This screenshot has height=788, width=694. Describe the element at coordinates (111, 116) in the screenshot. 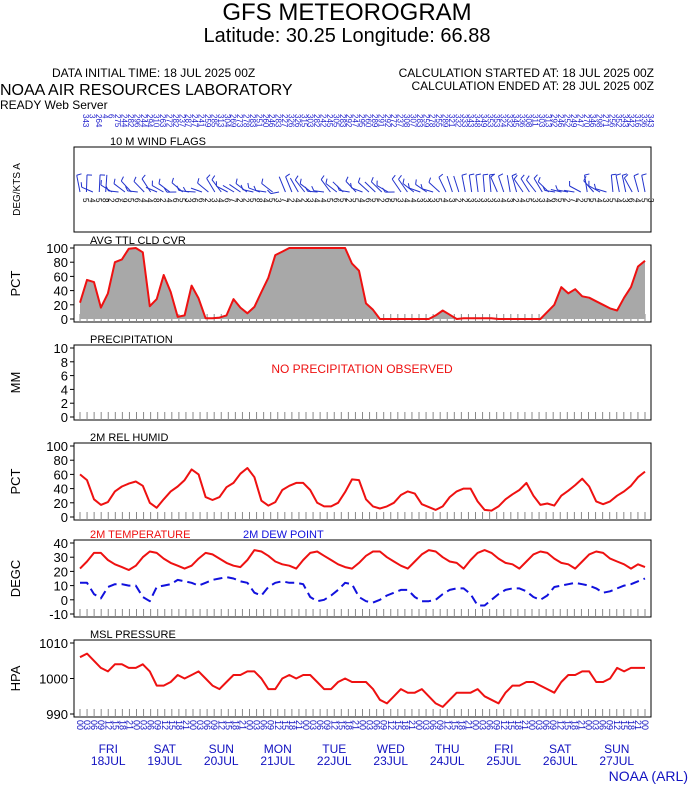

I see `wind-direction-label: 6` at that location.